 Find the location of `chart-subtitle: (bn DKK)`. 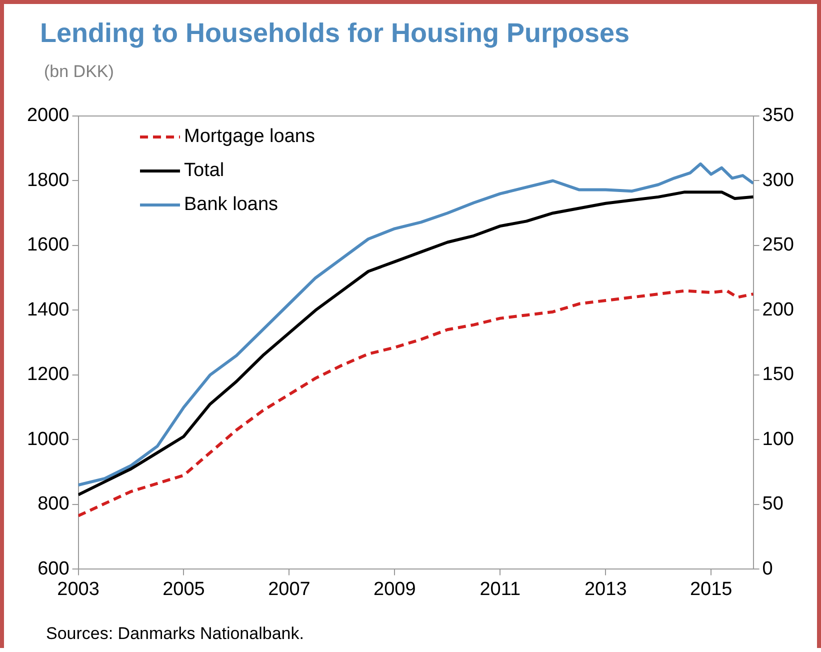

chart-subtitle: (bn DKK) is located at coordinates (79, 72).